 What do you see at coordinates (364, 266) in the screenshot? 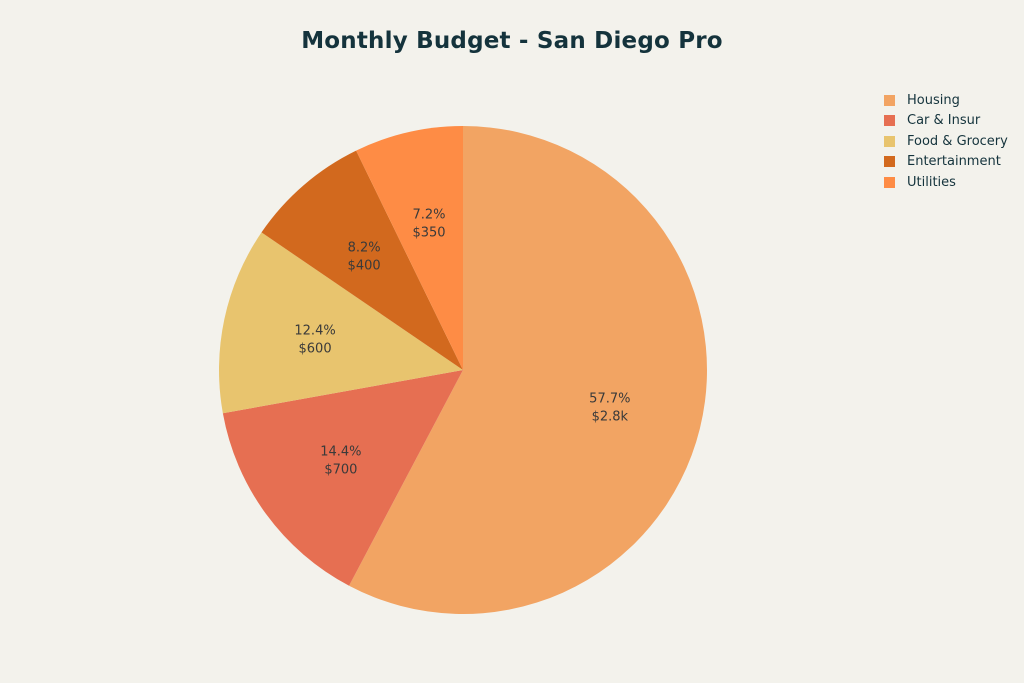
I see `slice-value-label: $400` at bounding box center [364, 266].